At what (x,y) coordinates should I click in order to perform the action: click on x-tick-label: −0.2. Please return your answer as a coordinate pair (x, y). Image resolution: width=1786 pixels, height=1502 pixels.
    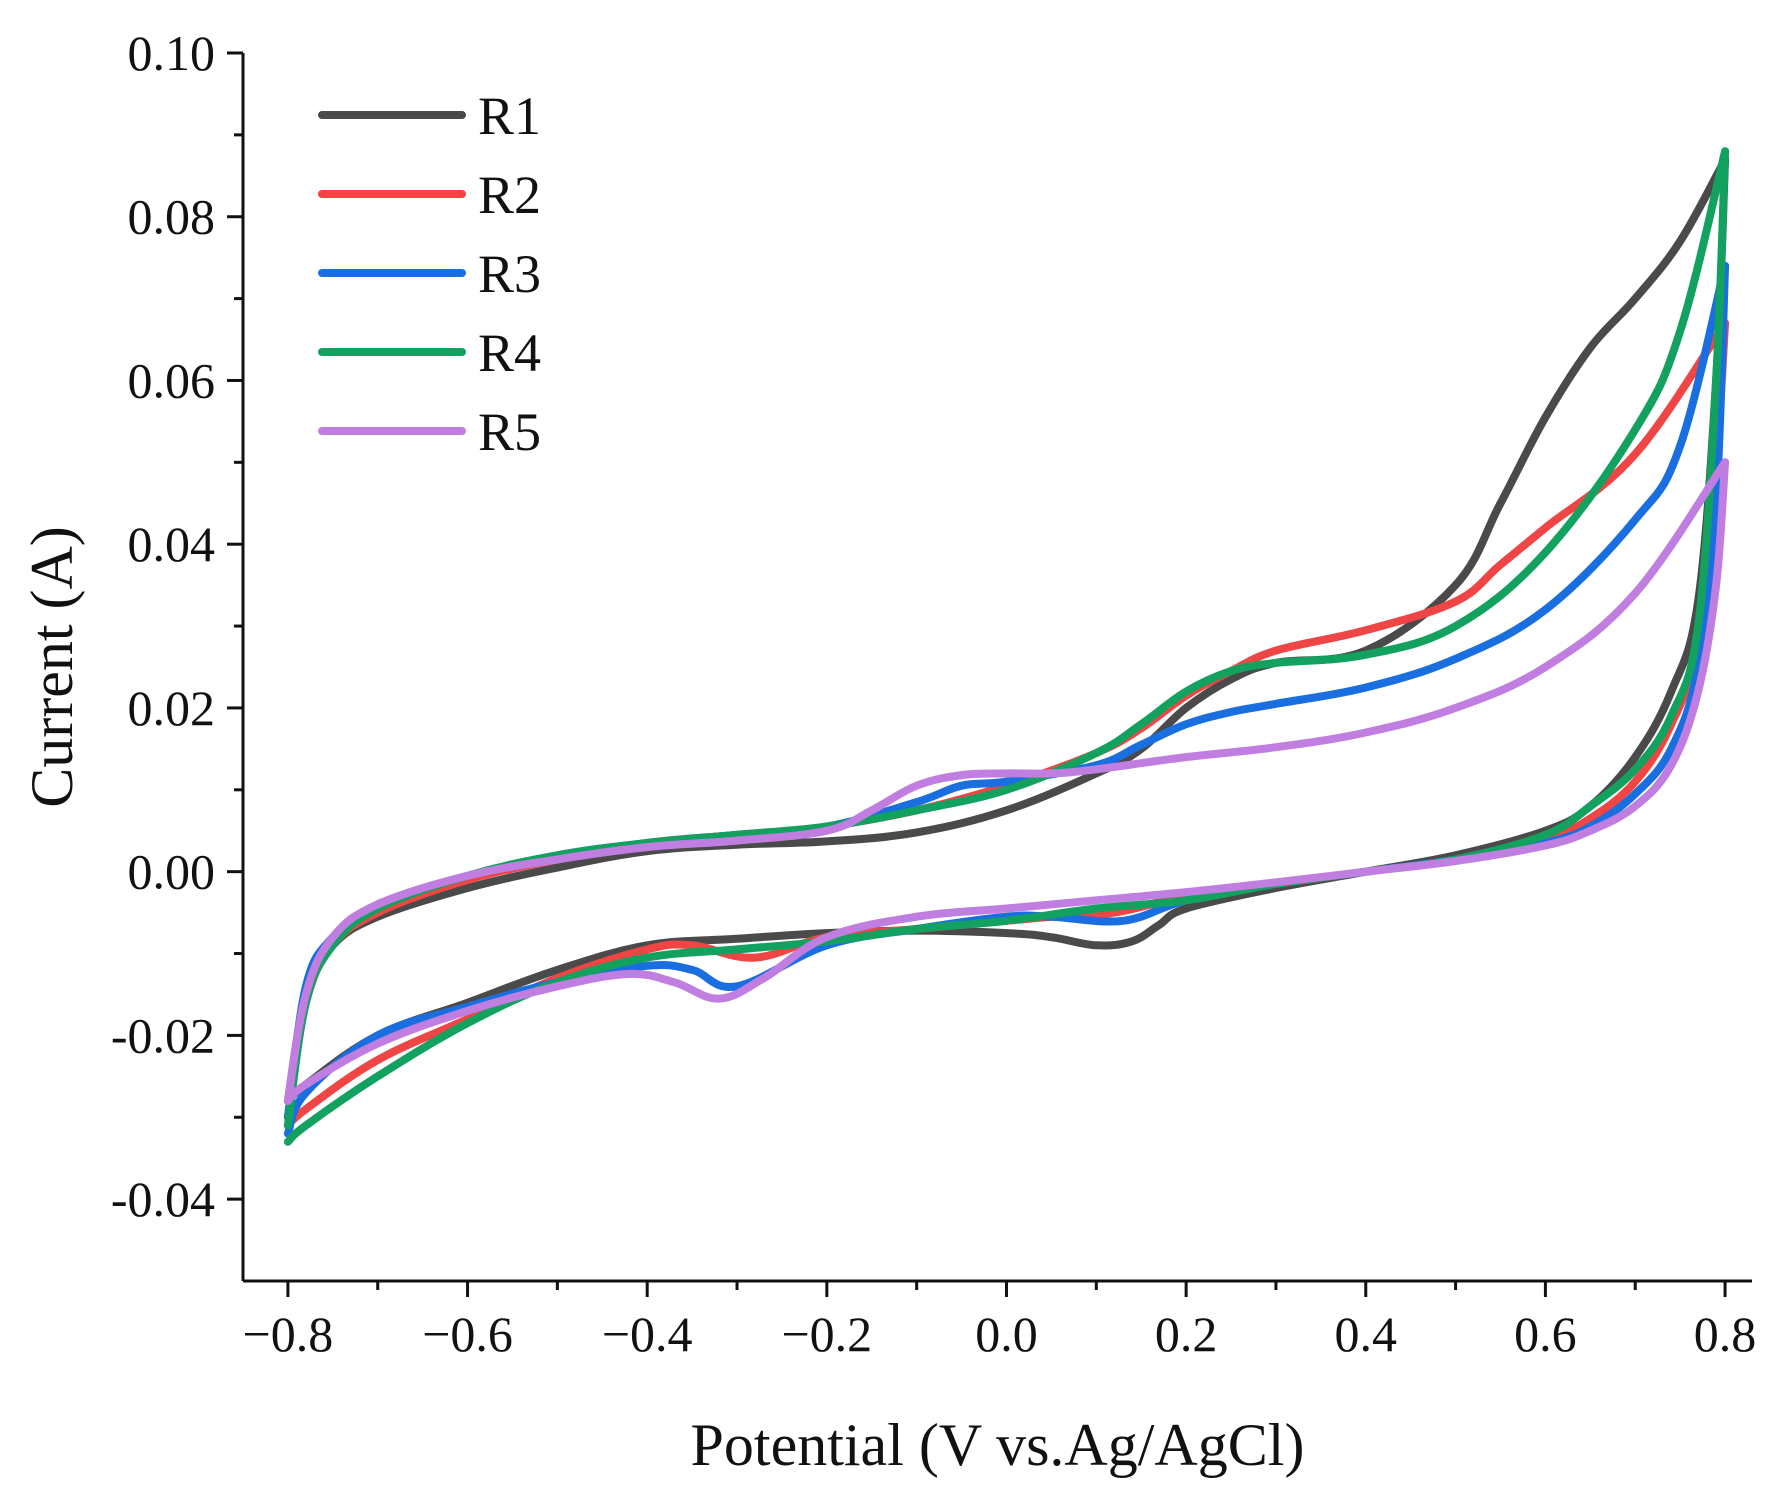
    Looking at the image, I should click on (826, 1334).